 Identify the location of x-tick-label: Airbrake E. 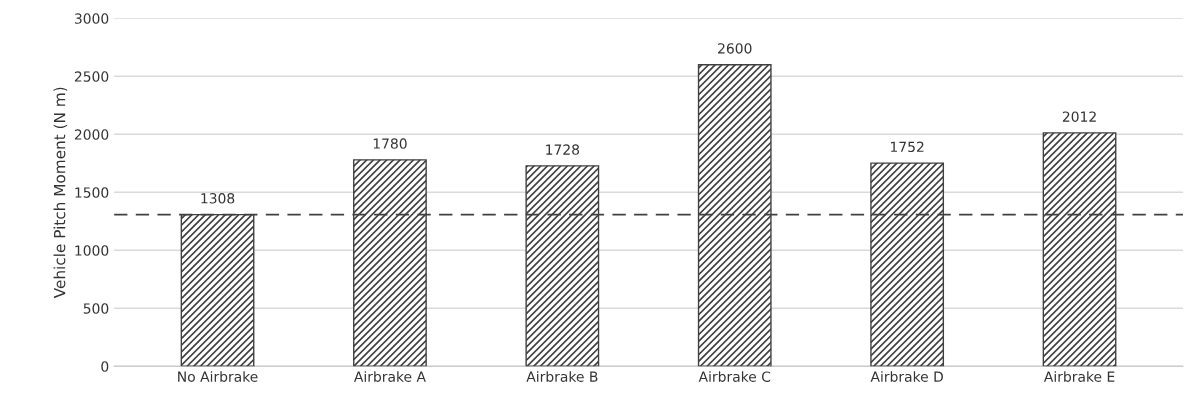
(1079, 376).